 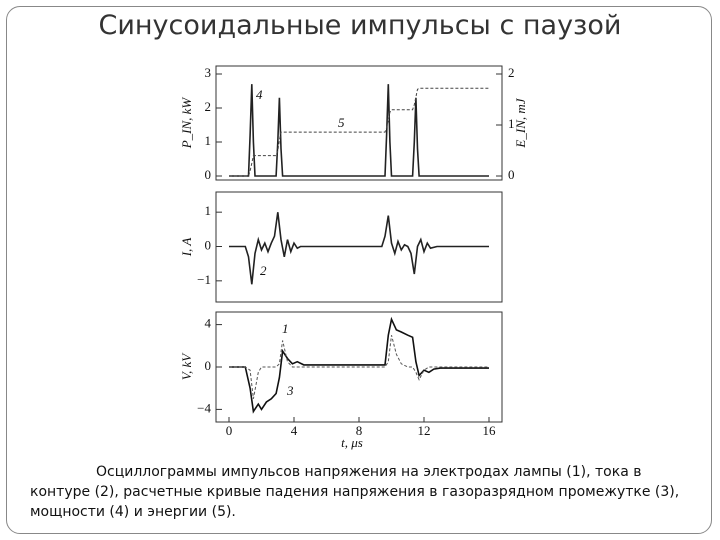 I want to click on y-axis-label: P_IN, kW, so click(x=186, y=123).